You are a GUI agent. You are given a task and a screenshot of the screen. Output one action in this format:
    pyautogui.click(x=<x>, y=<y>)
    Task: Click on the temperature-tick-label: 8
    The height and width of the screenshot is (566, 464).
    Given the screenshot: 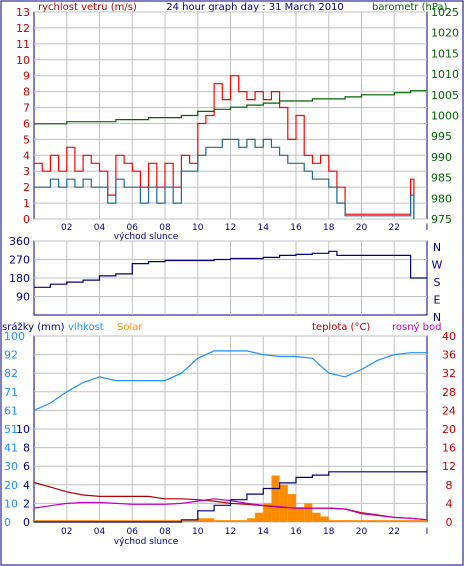 What is the action you would take?
    pyautogui.click(x=449, y=485)
    